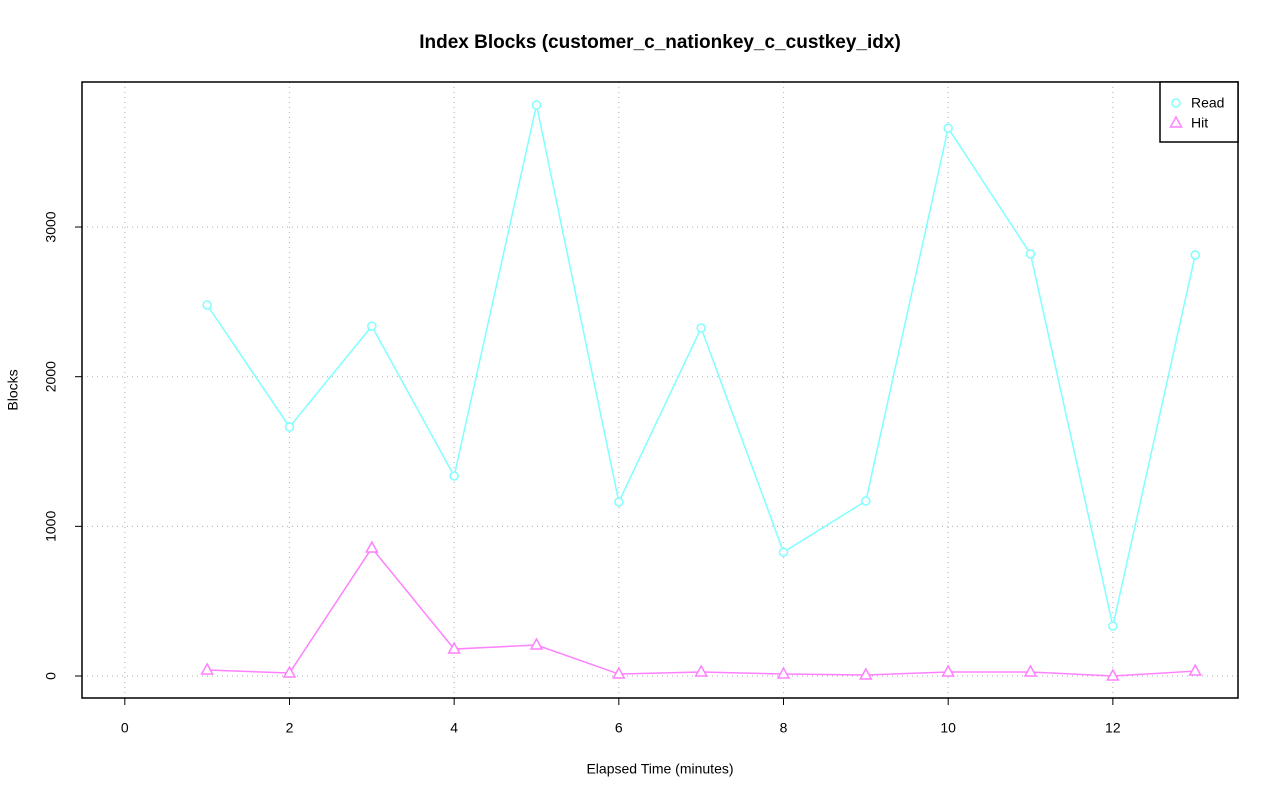 The height and width of the screenshot is (801, 1280). What do you see at coordinates (1113, 728) in the screenshot?
I see `x-tick-label: 12` at bounding box center [1113, 728].